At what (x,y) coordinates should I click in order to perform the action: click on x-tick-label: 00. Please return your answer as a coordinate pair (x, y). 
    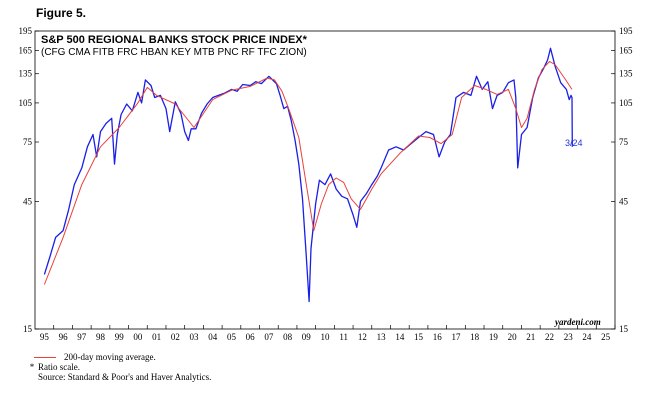
    Looking at the image, I should click on (138, 337).